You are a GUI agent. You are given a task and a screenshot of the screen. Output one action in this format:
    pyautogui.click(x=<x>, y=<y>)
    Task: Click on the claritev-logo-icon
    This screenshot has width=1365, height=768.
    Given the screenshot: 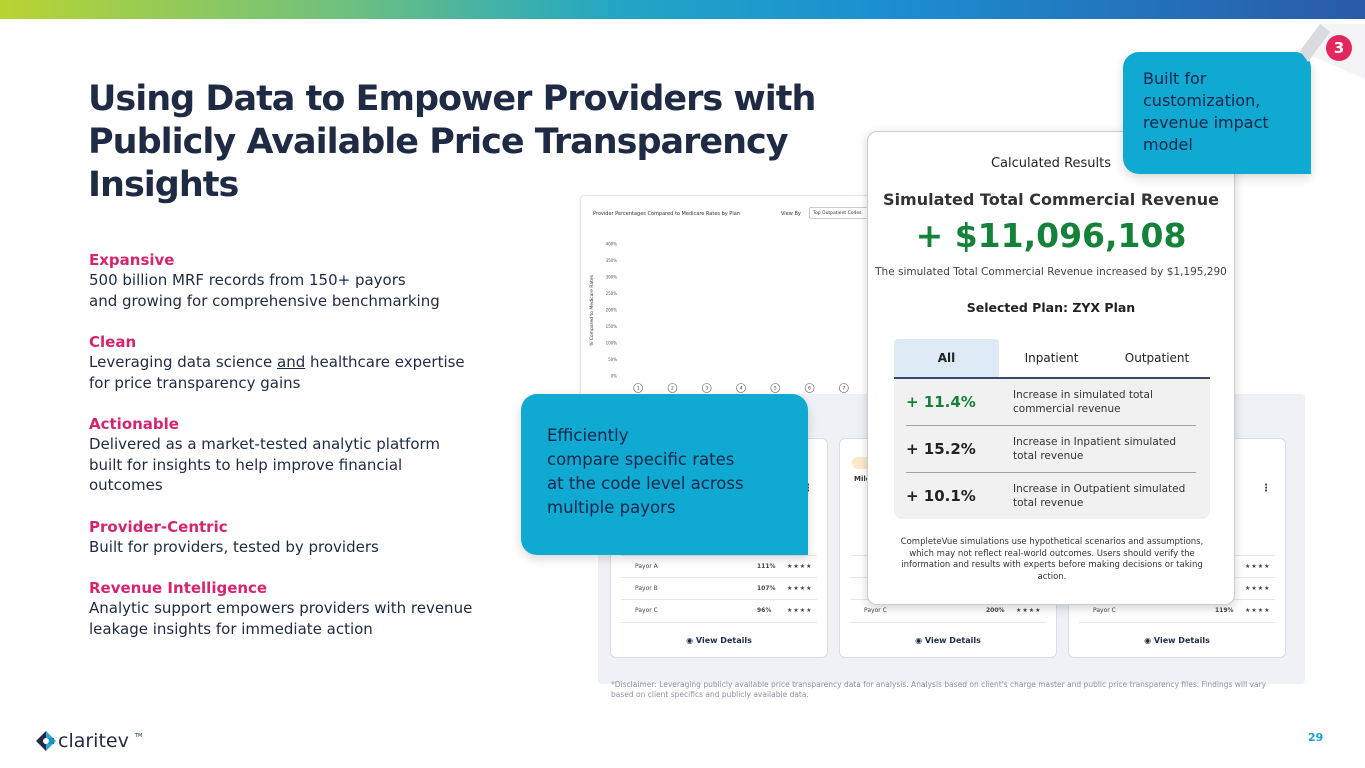 What is the action you would take?
    pyautogui.click(x=46, y=741)
    